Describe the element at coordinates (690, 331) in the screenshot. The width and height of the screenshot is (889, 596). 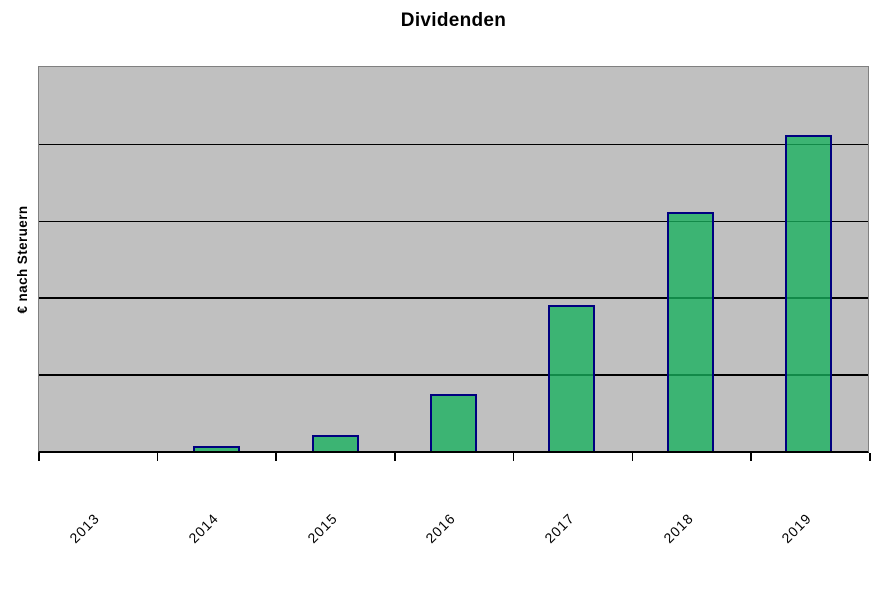
I see `bar-2018` at that location.